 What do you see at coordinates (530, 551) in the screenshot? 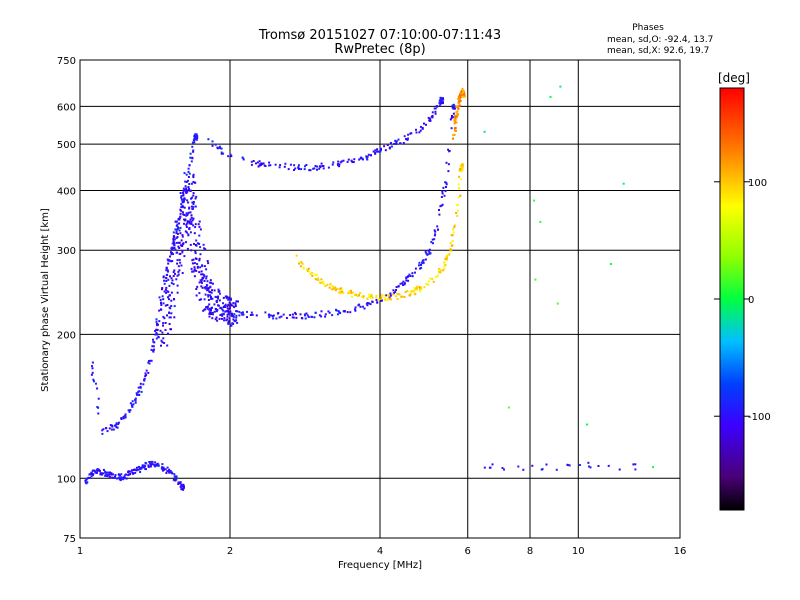
I see `x-tick-label: 8` at bounding box center [530, 551].